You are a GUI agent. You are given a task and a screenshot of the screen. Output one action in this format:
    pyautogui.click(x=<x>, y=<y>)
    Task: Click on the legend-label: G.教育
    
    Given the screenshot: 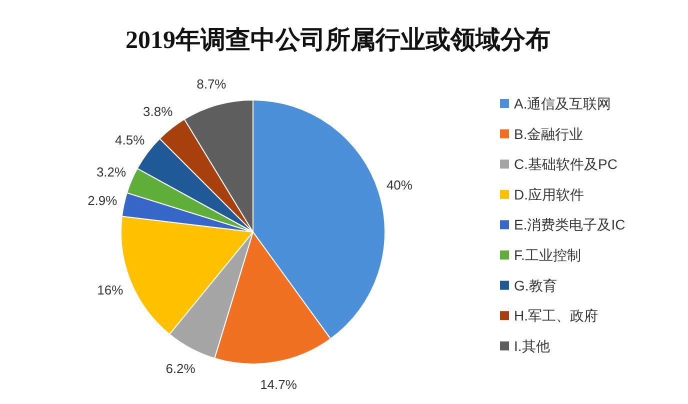 What is the action you would take?
    pyautogui.click(x=535, y=285)
    